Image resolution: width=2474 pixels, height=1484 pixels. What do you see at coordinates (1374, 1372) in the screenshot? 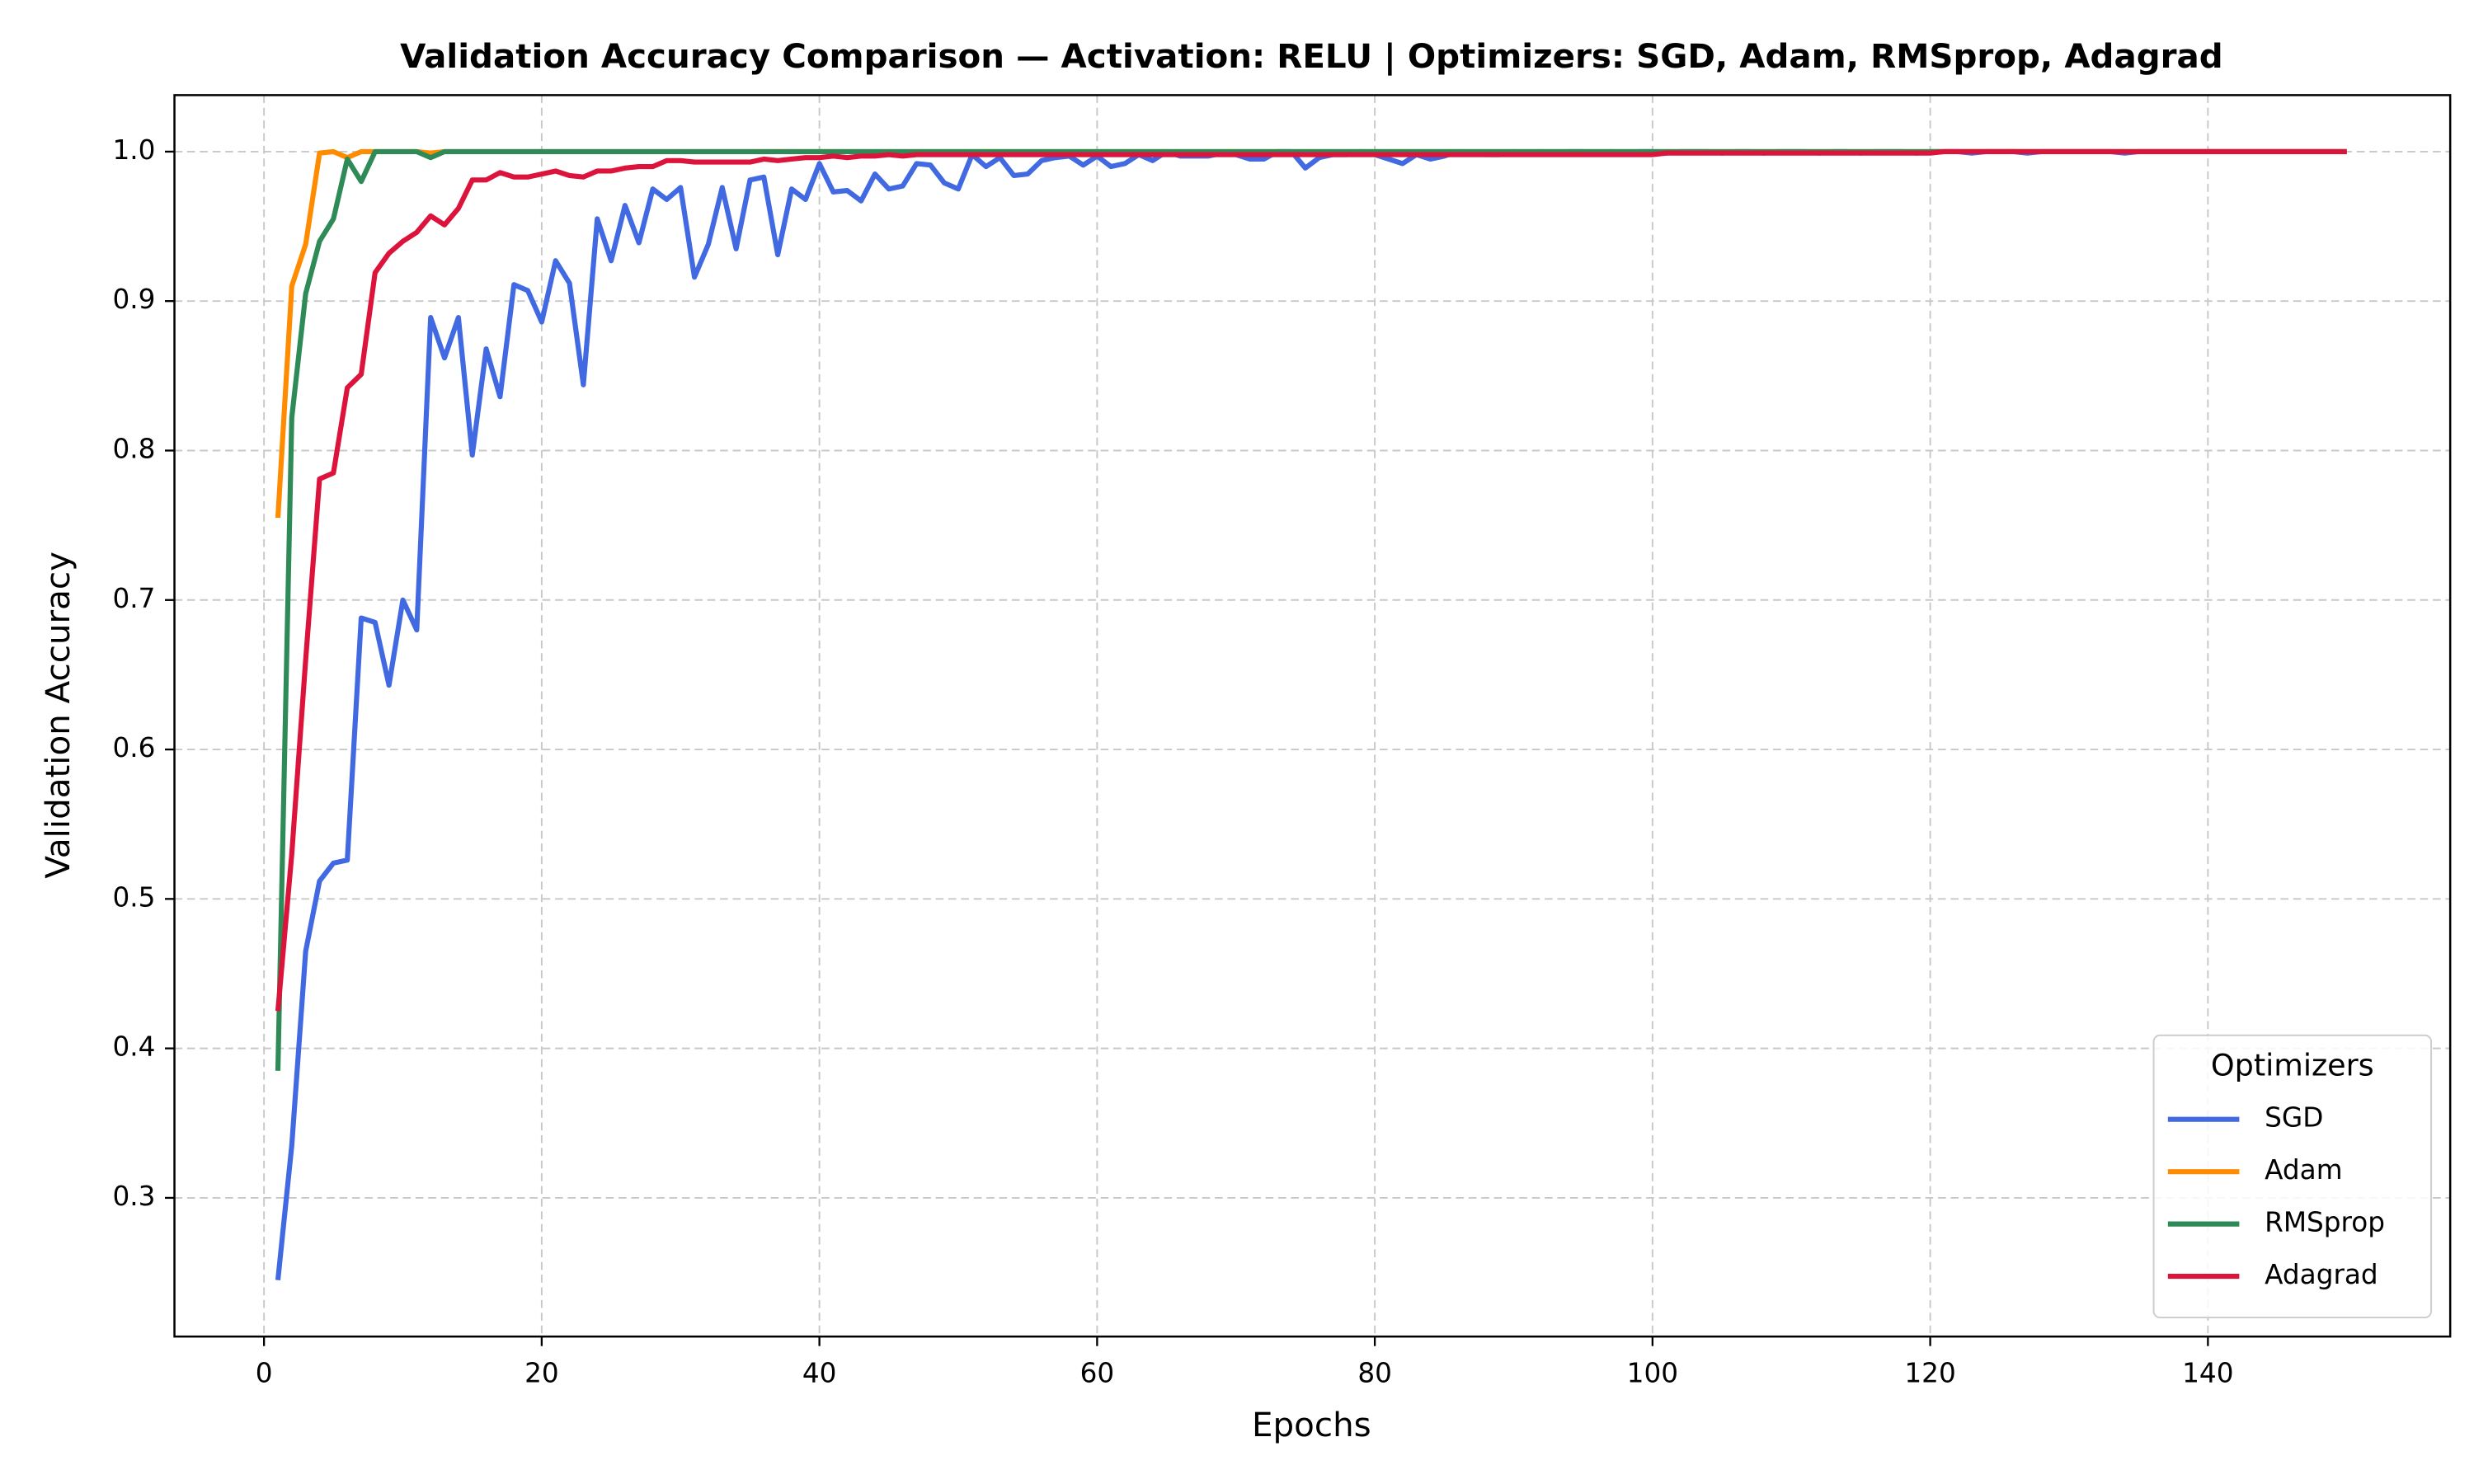
I see `x-tick-label: 80` at bounding box center [1374, 1372].